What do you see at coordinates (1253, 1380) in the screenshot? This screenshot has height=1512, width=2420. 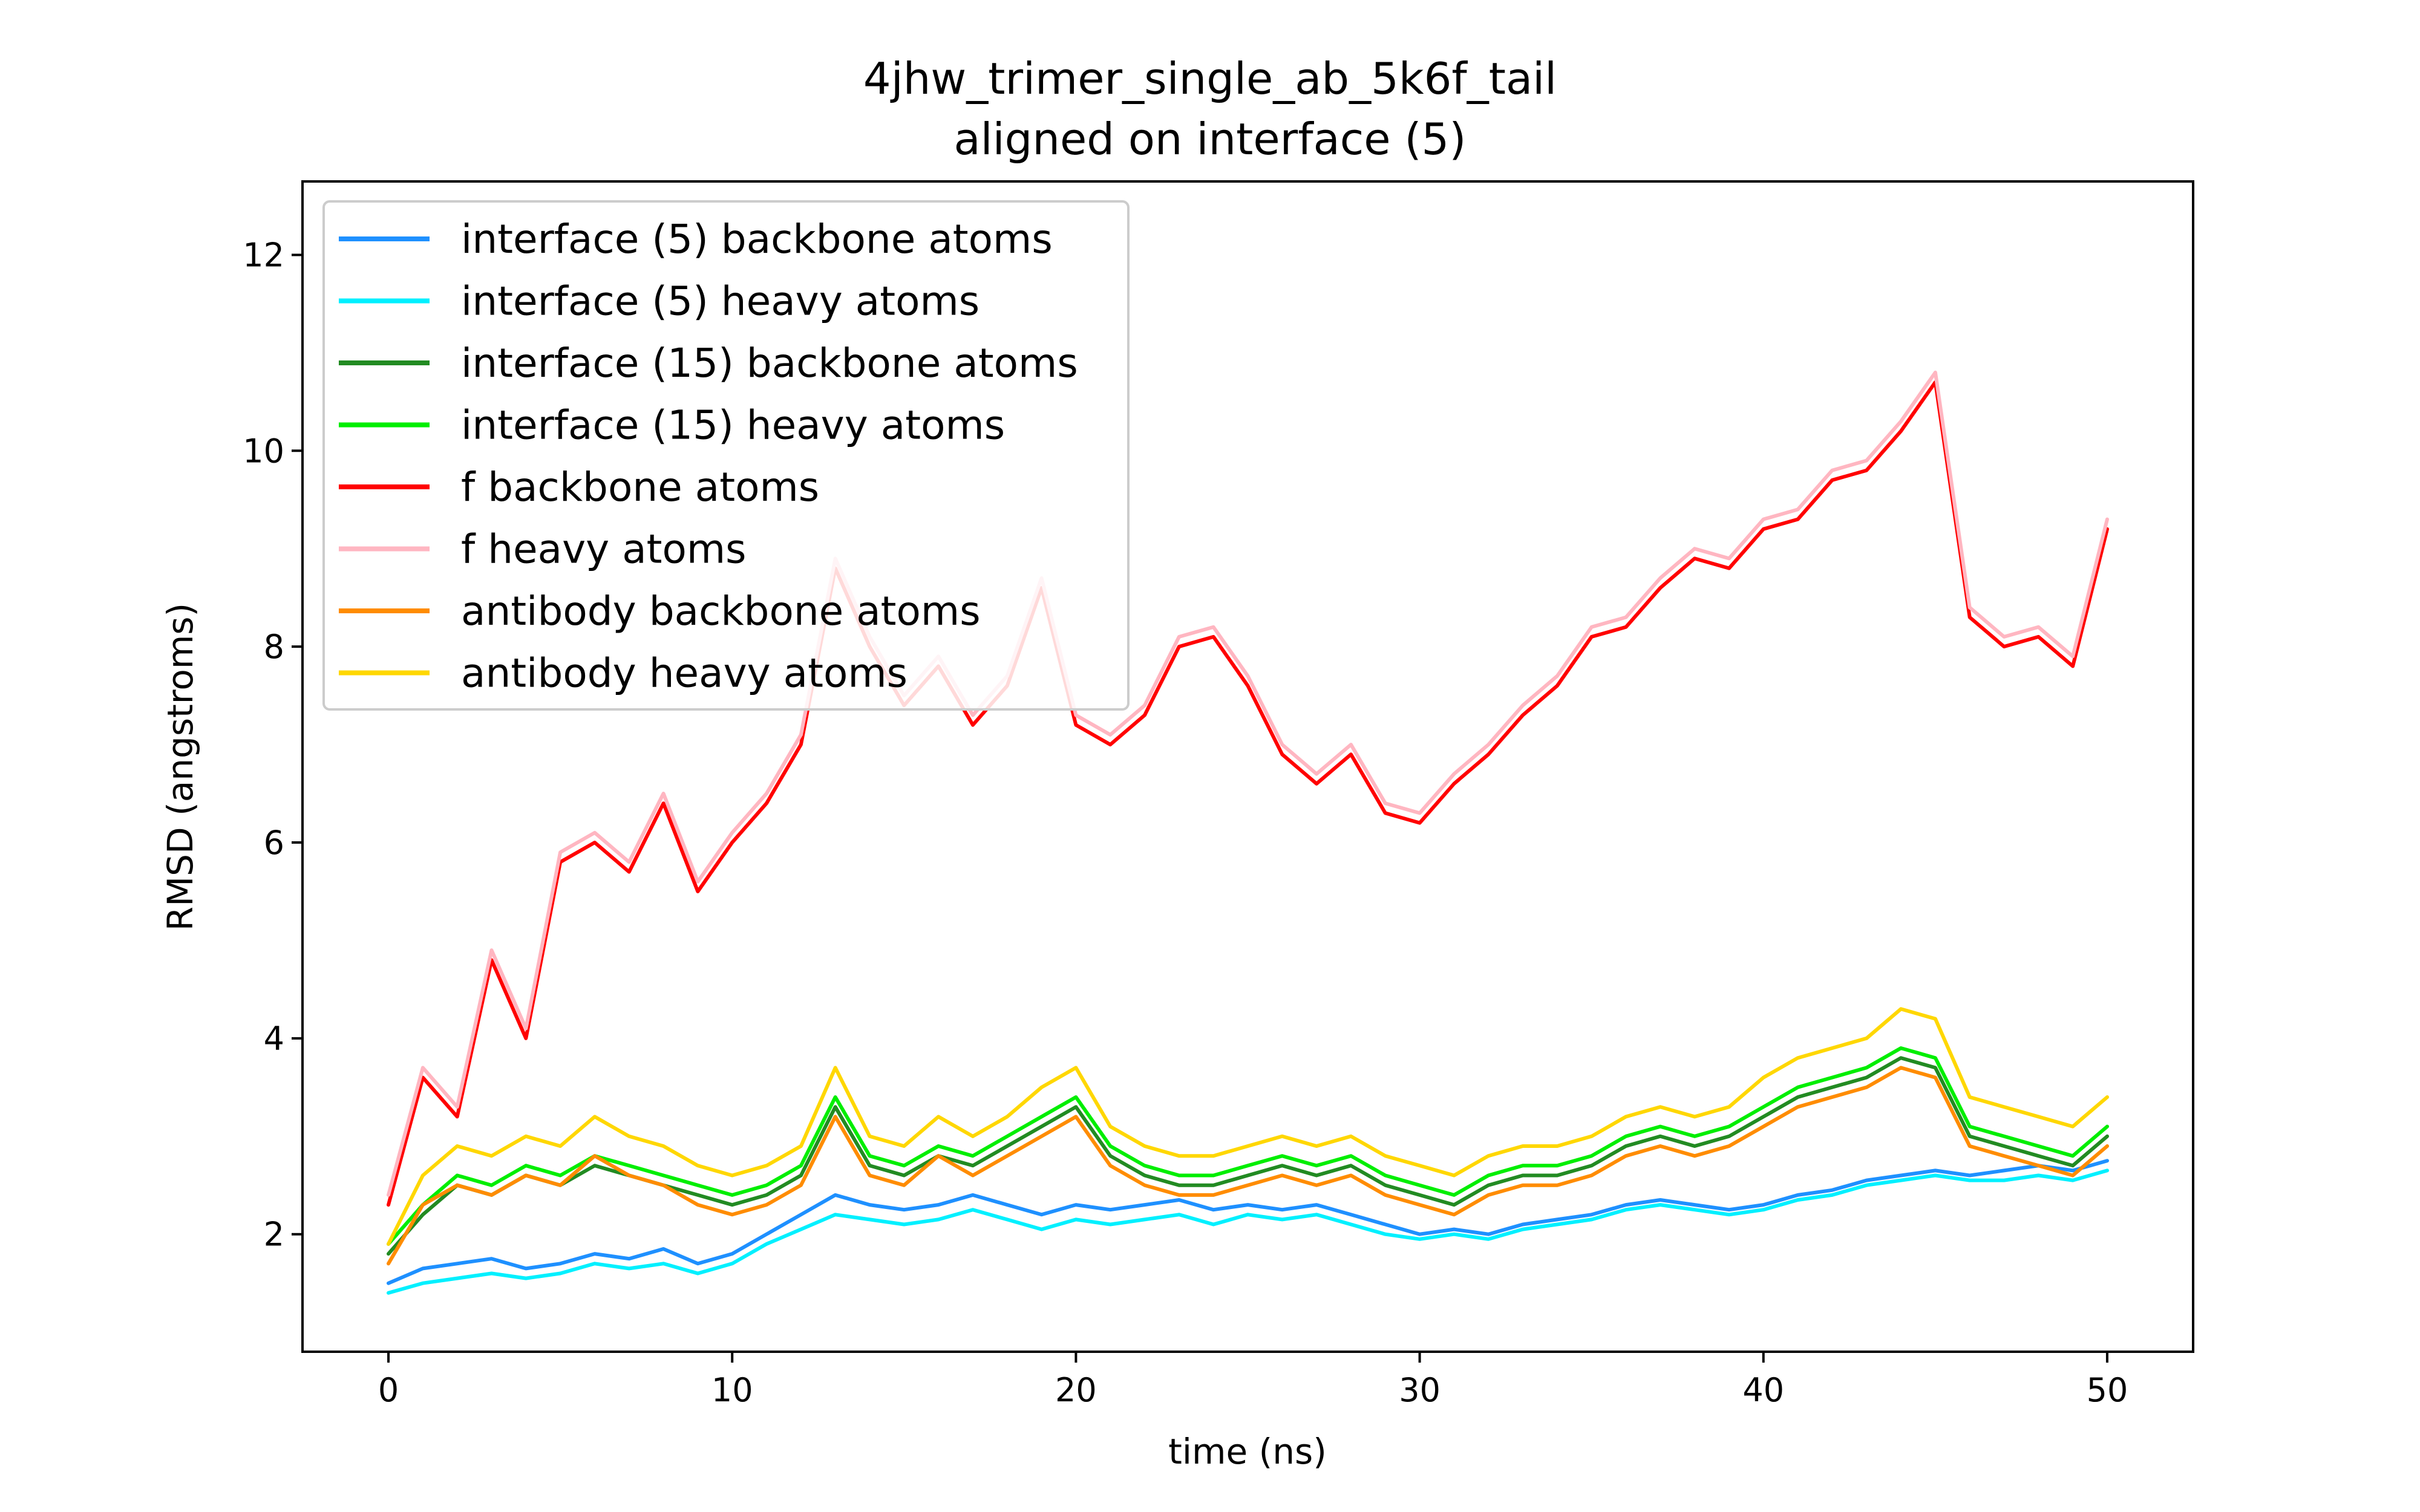 I see `x-axis-ticks: 0 10 20 30 40 50` at bounding box center [1253, 1380].